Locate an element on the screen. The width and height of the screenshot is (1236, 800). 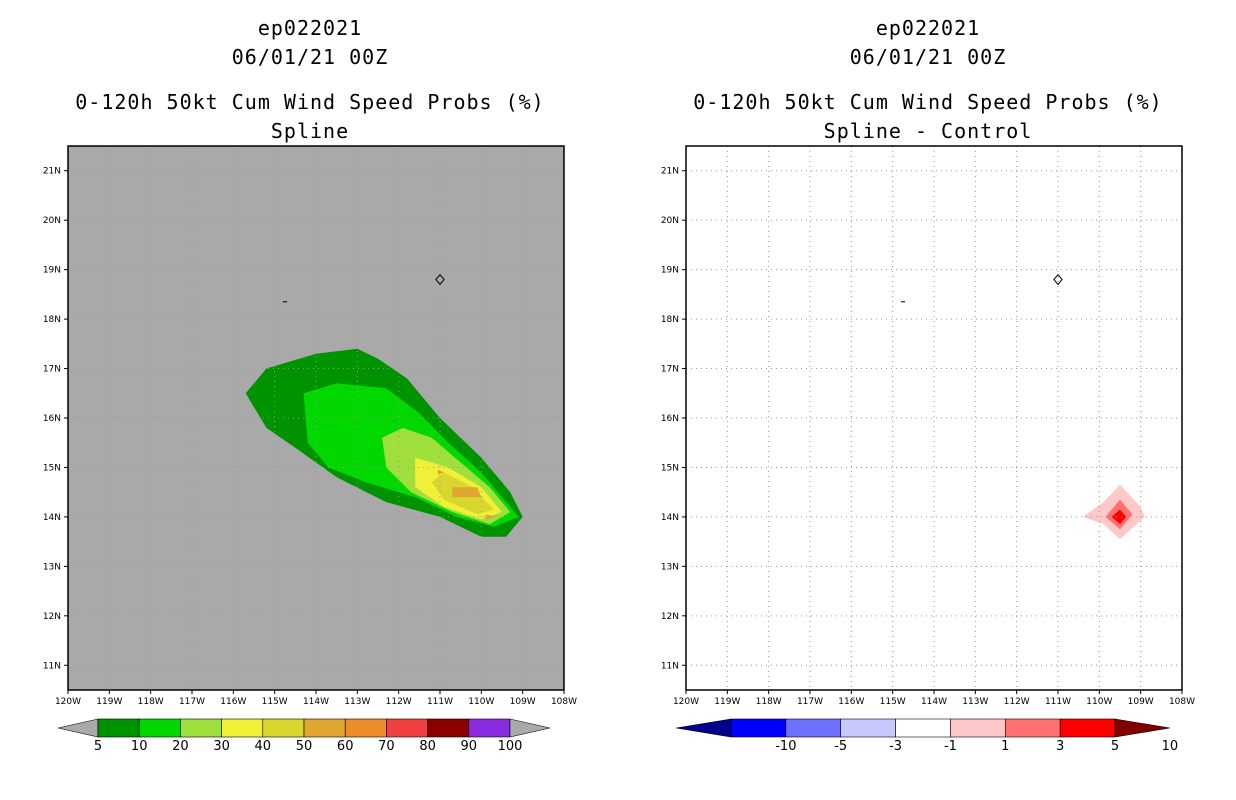
left-x-tick-label: 108W is located at coordinates (564, 702).